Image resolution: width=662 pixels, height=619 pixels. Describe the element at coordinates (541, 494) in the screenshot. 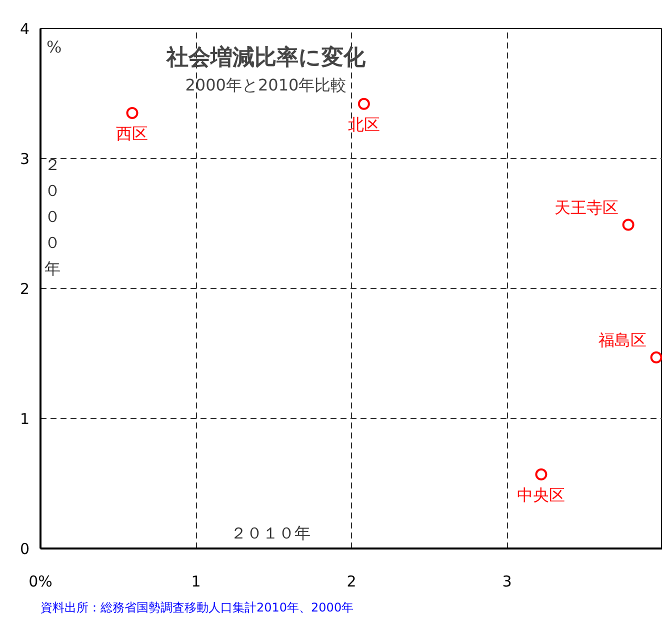

I see `annotation: 中央区` at that location.